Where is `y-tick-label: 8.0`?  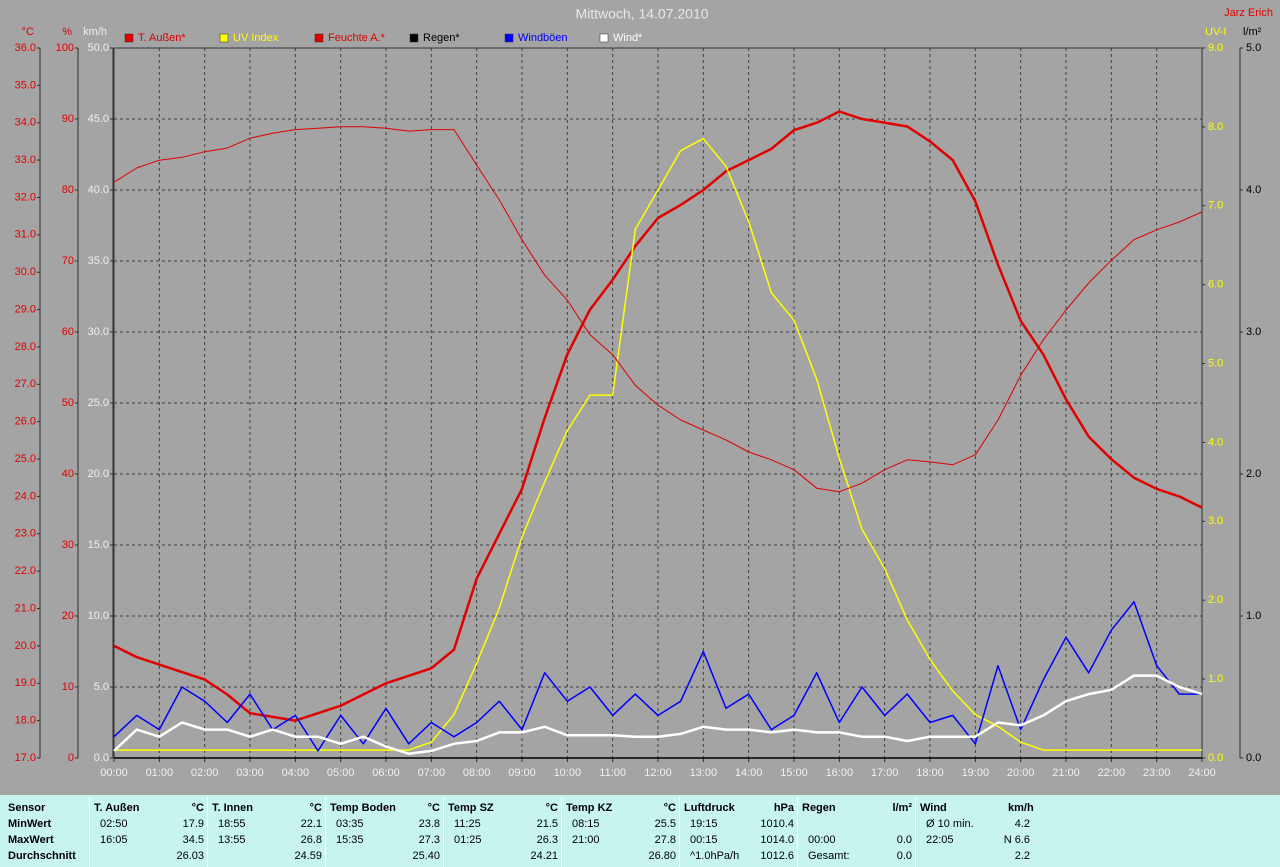 y-tick-label: 8.0 is located at coordinates (1215, 127).